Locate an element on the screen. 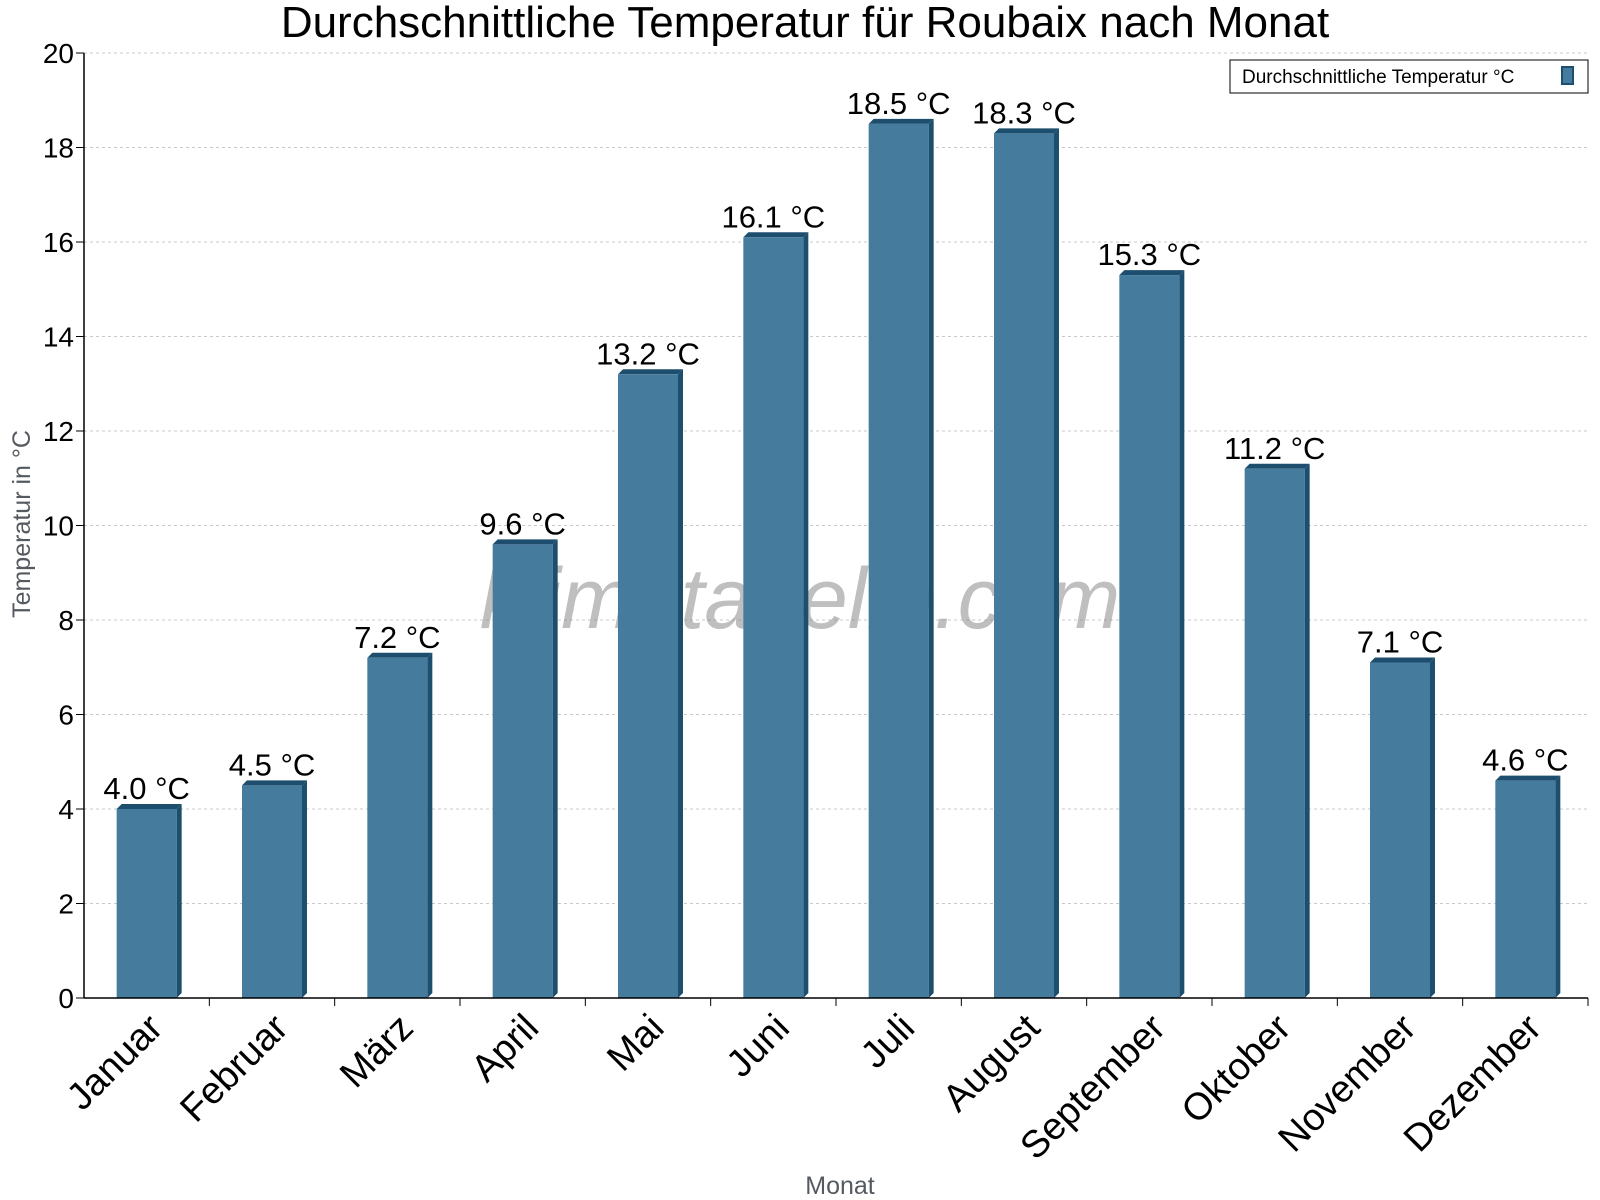 The width and height of the screenshot is (1600, 1200). bar-group: 18.5 °C is located at coordinates (899, 542).